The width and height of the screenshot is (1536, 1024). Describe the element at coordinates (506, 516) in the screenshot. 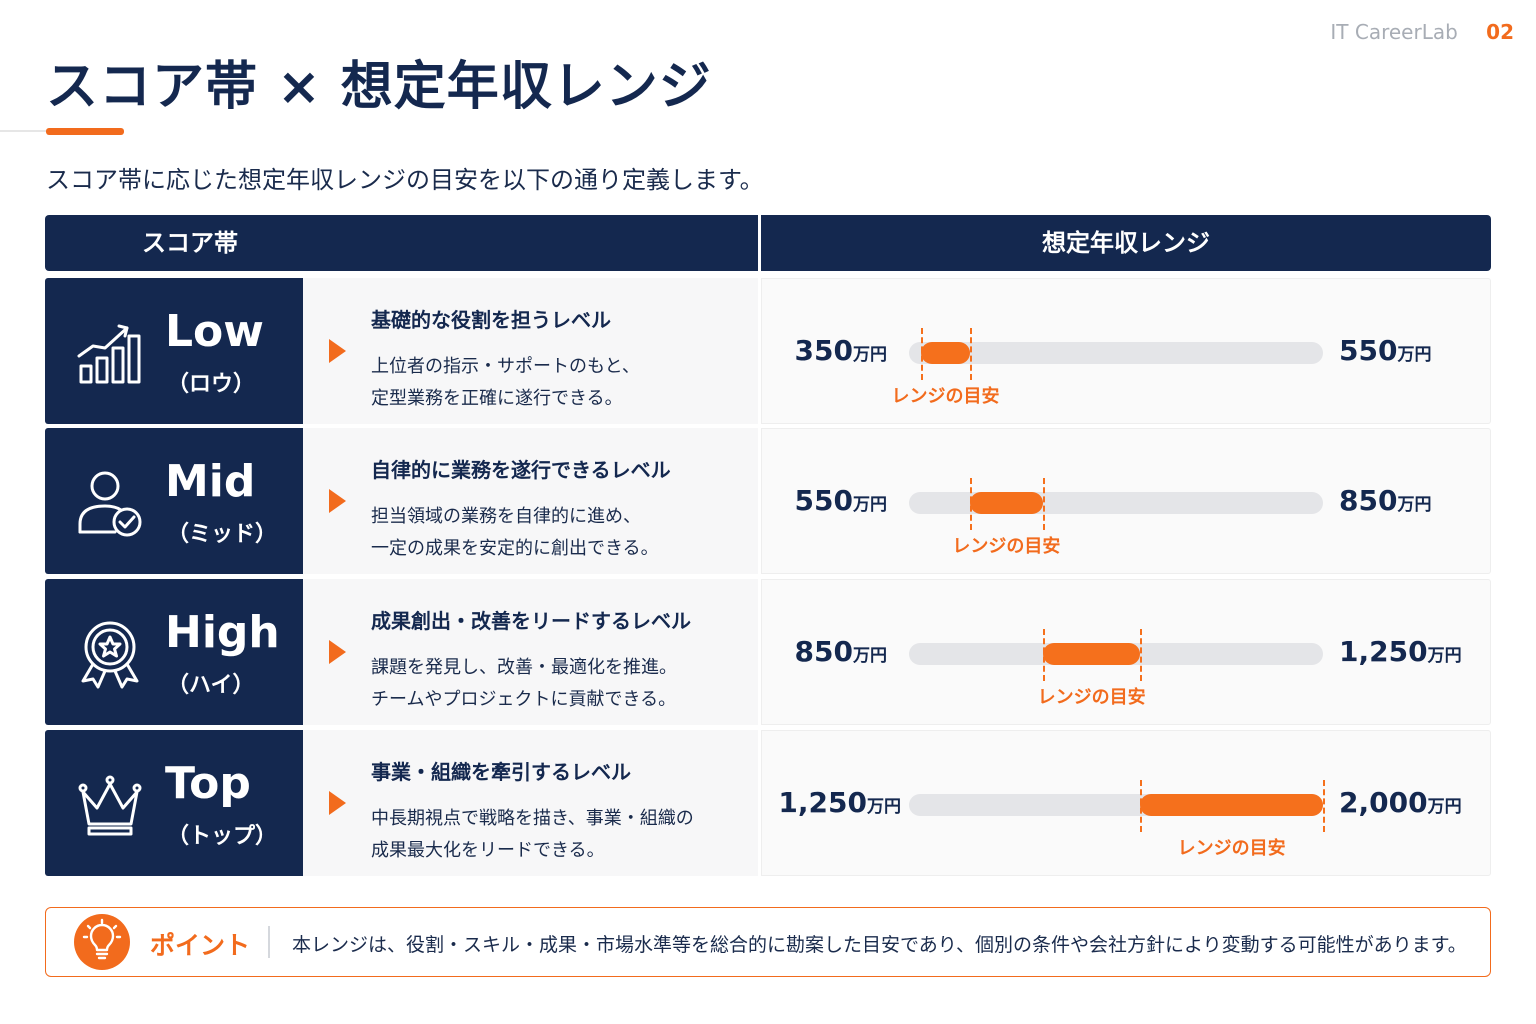

I see `description-line: 担当領域の業務を自律的に進め、` at that location.